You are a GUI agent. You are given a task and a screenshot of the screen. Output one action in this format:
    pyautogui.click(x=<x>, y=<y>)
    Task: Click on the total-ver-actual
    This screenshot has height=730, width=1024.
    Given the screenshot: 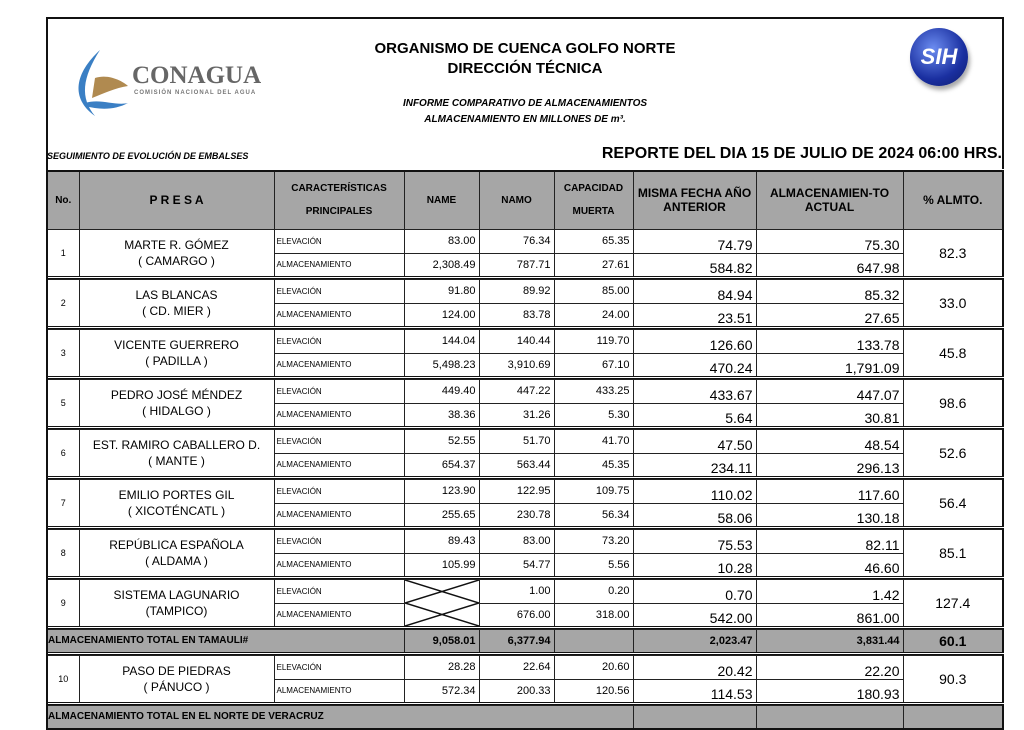 What is the action you would take?
    pyautogui.click(x=829, y=717)
    